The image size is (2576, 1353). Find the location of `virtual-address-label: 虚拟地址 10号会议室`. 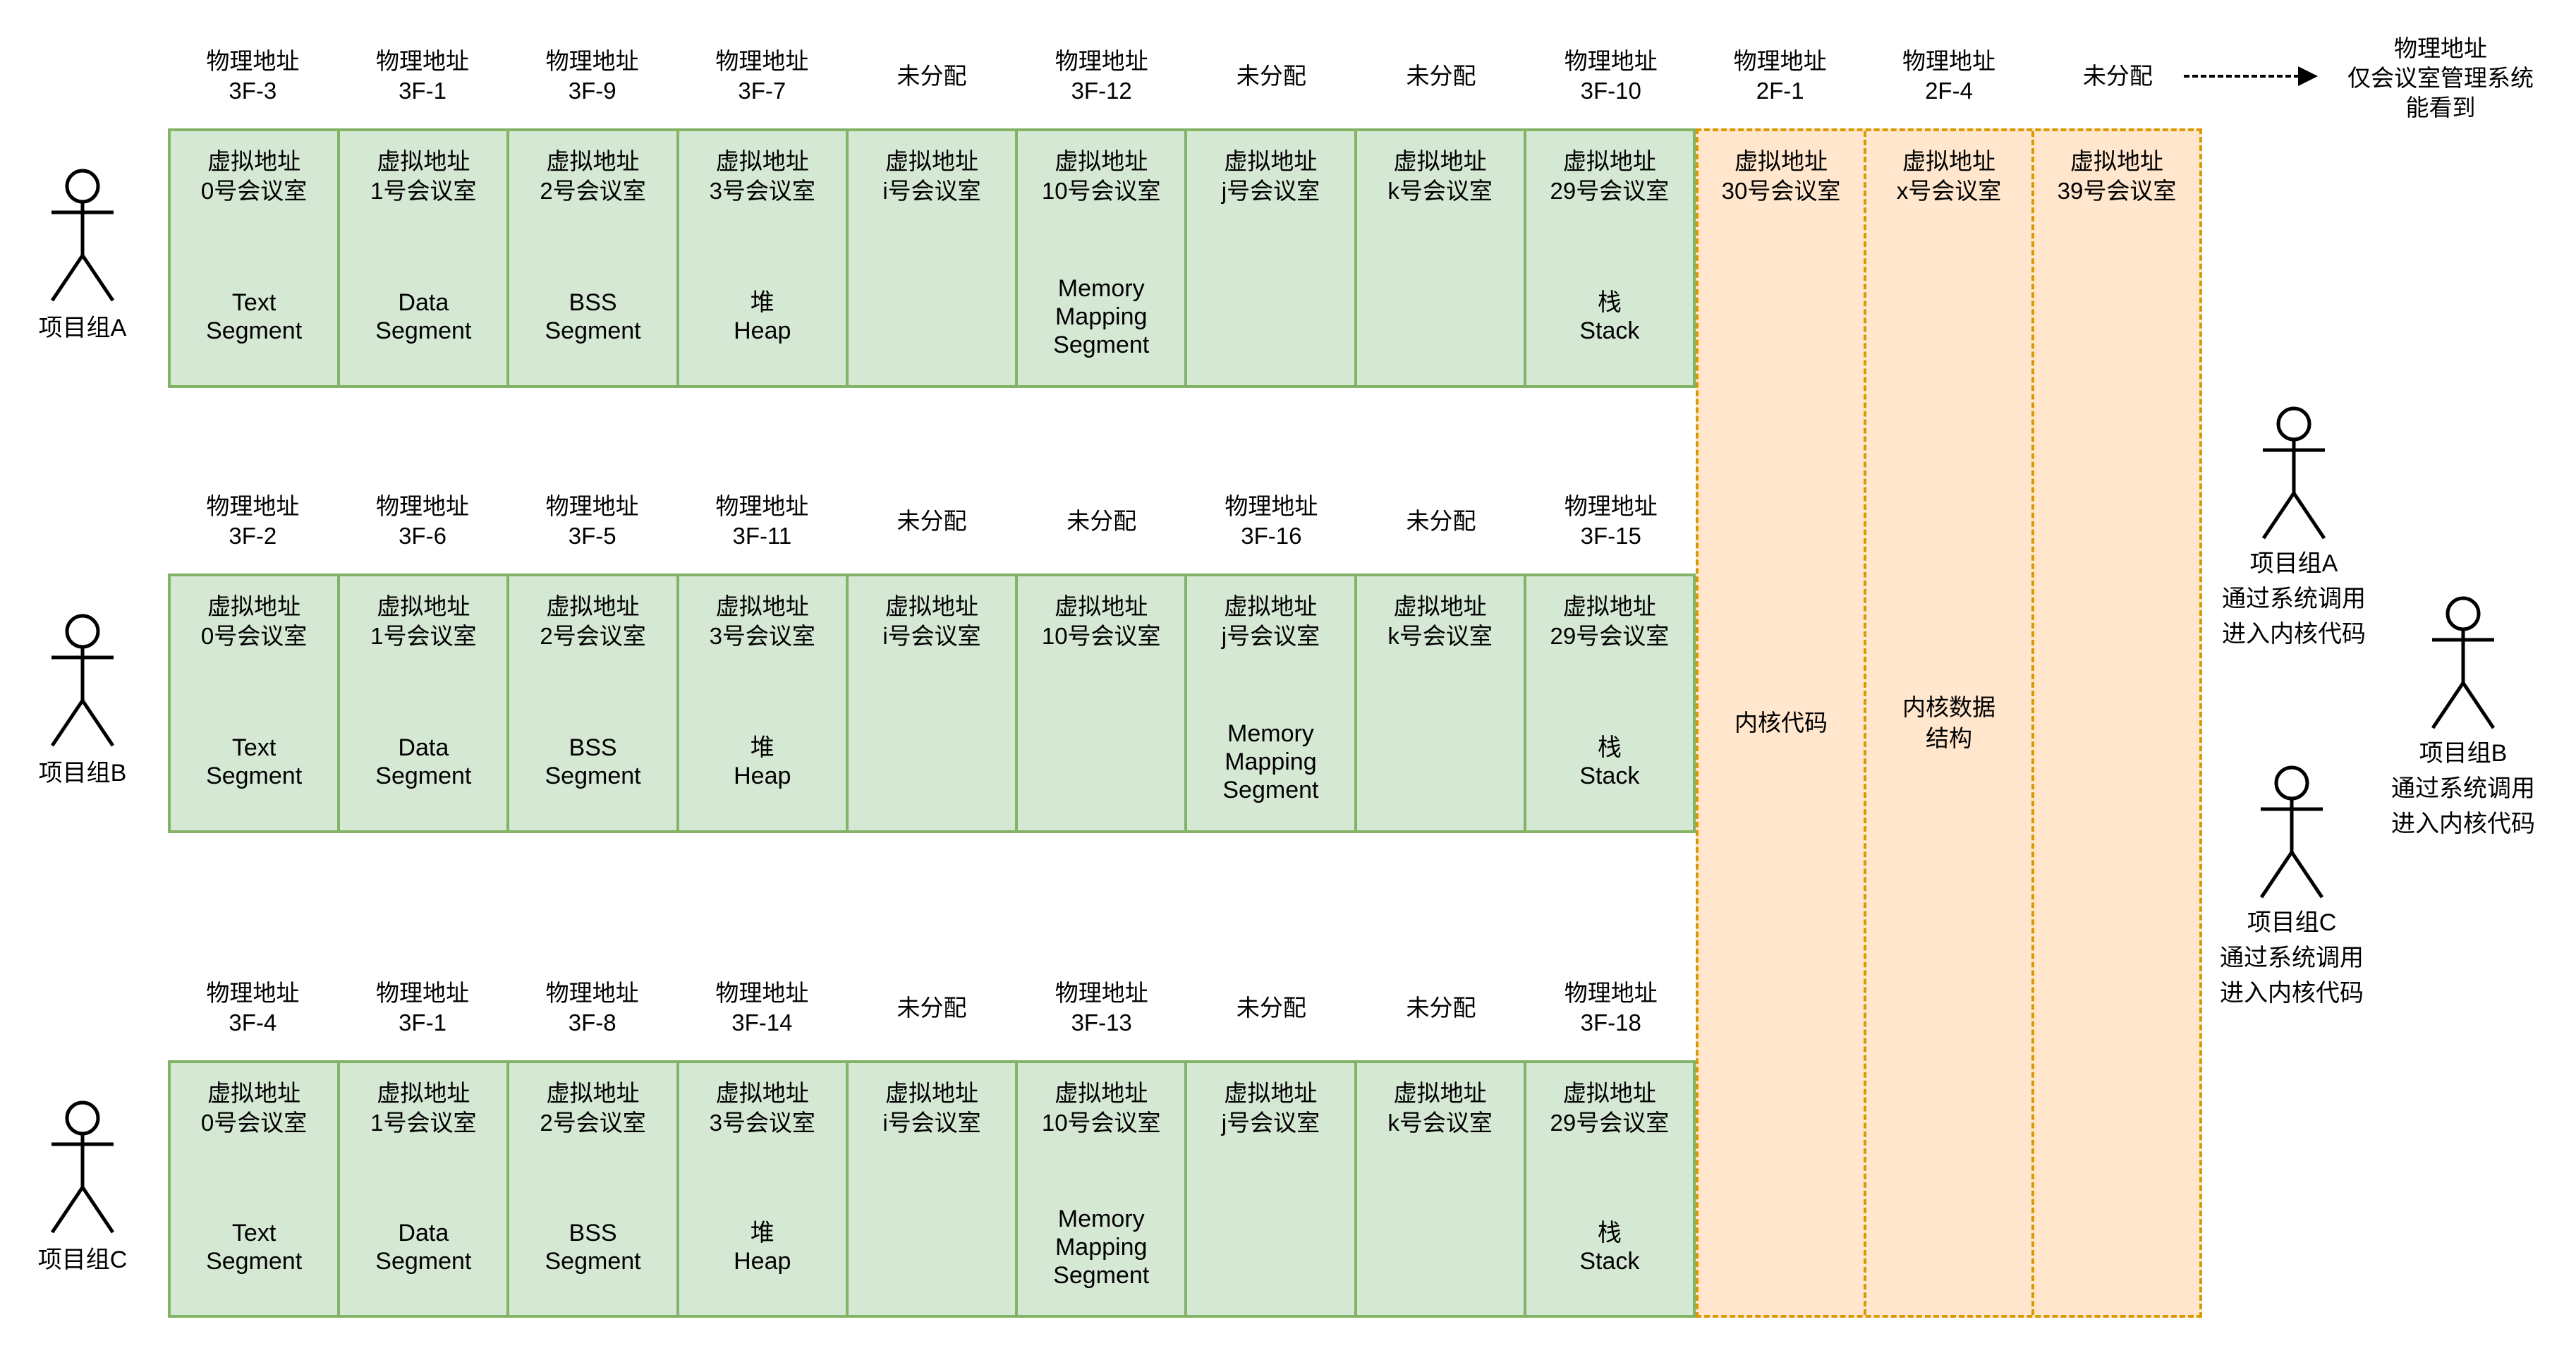

virtual-address-label: 虚拟地址 10号会议室 is located at coordinates (1101, 1108).